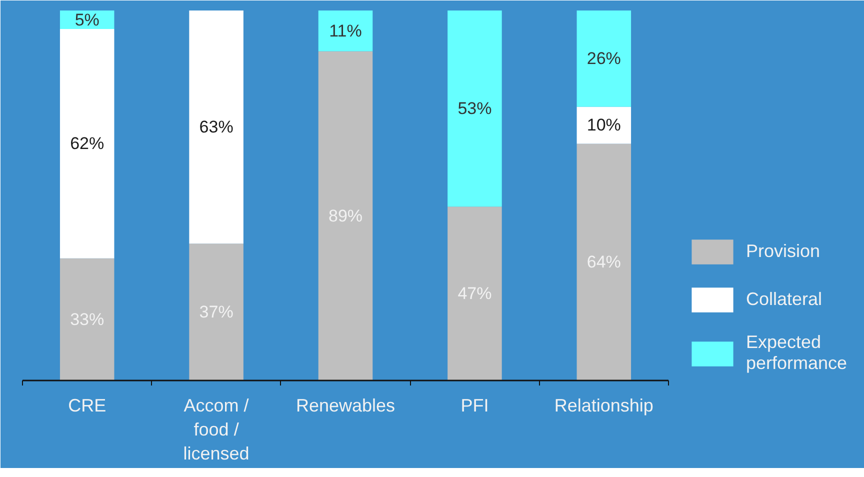  Describe the element at coordinates (87, 406) in the screenshot. I see `x-tick-label: CRE` at that location.